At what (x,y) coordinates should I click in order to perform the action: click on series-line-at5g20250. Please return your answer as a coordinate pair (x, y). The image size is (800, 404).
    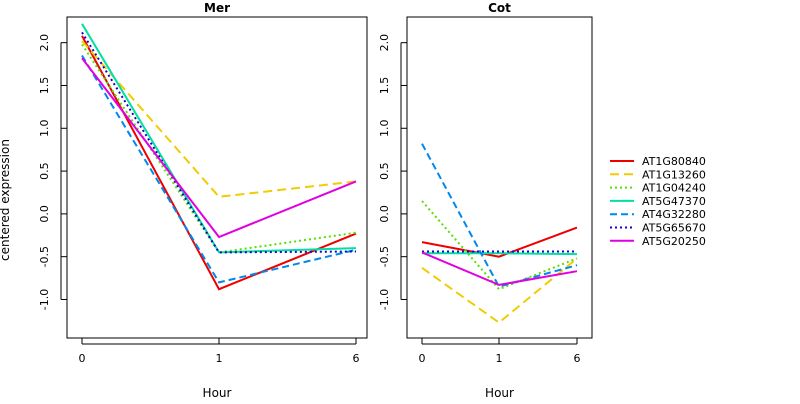
    Looking at the image, I should click on (499, 268).